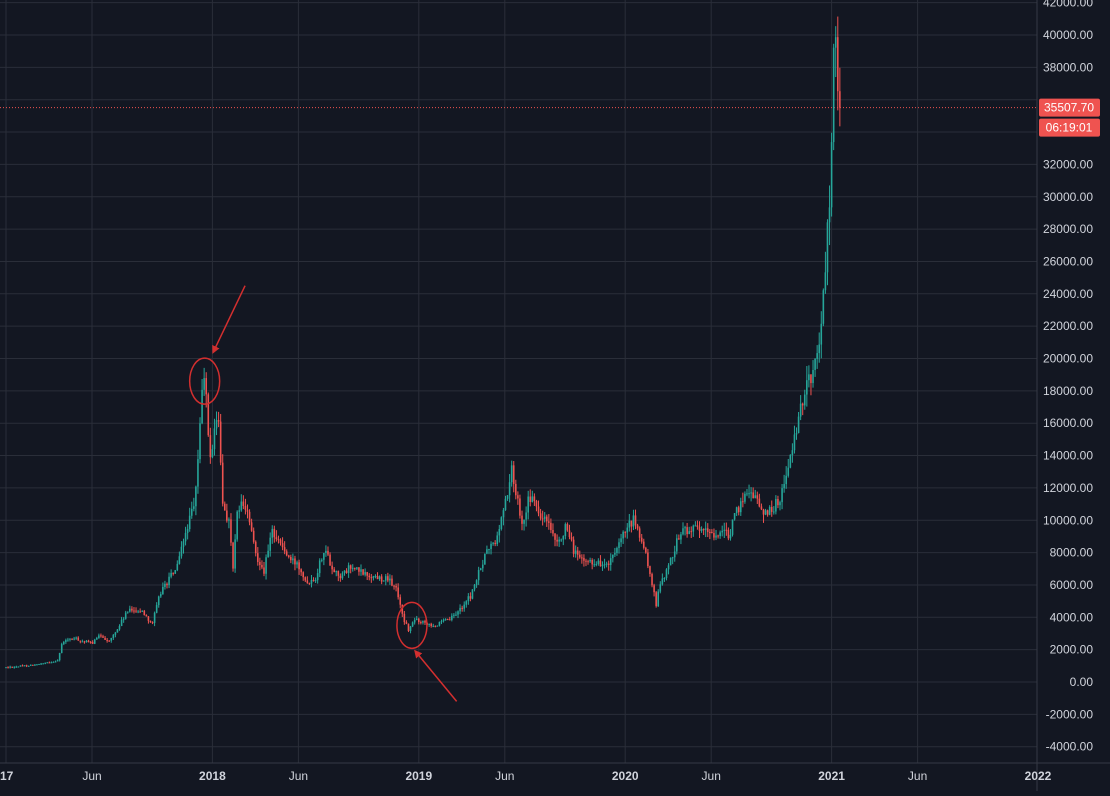  What do you see at coordinates (1072, 553) in the screenshot?
I see `y-tick-label: 8000.00` at bounding box center [1072, 553].